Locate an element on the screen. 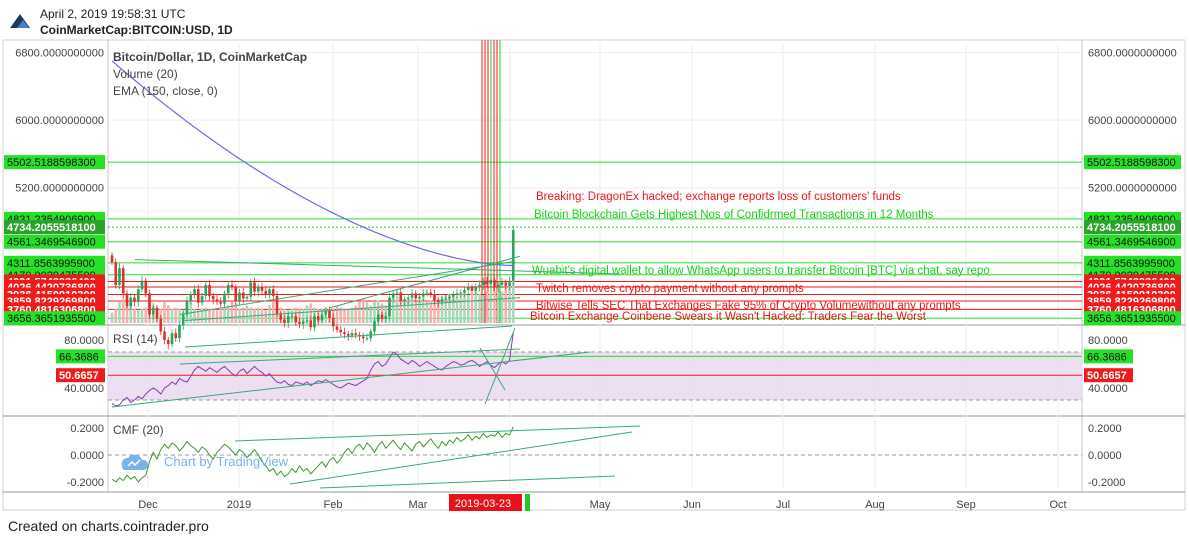  cmf-pane is located at coordinates (595, 457).